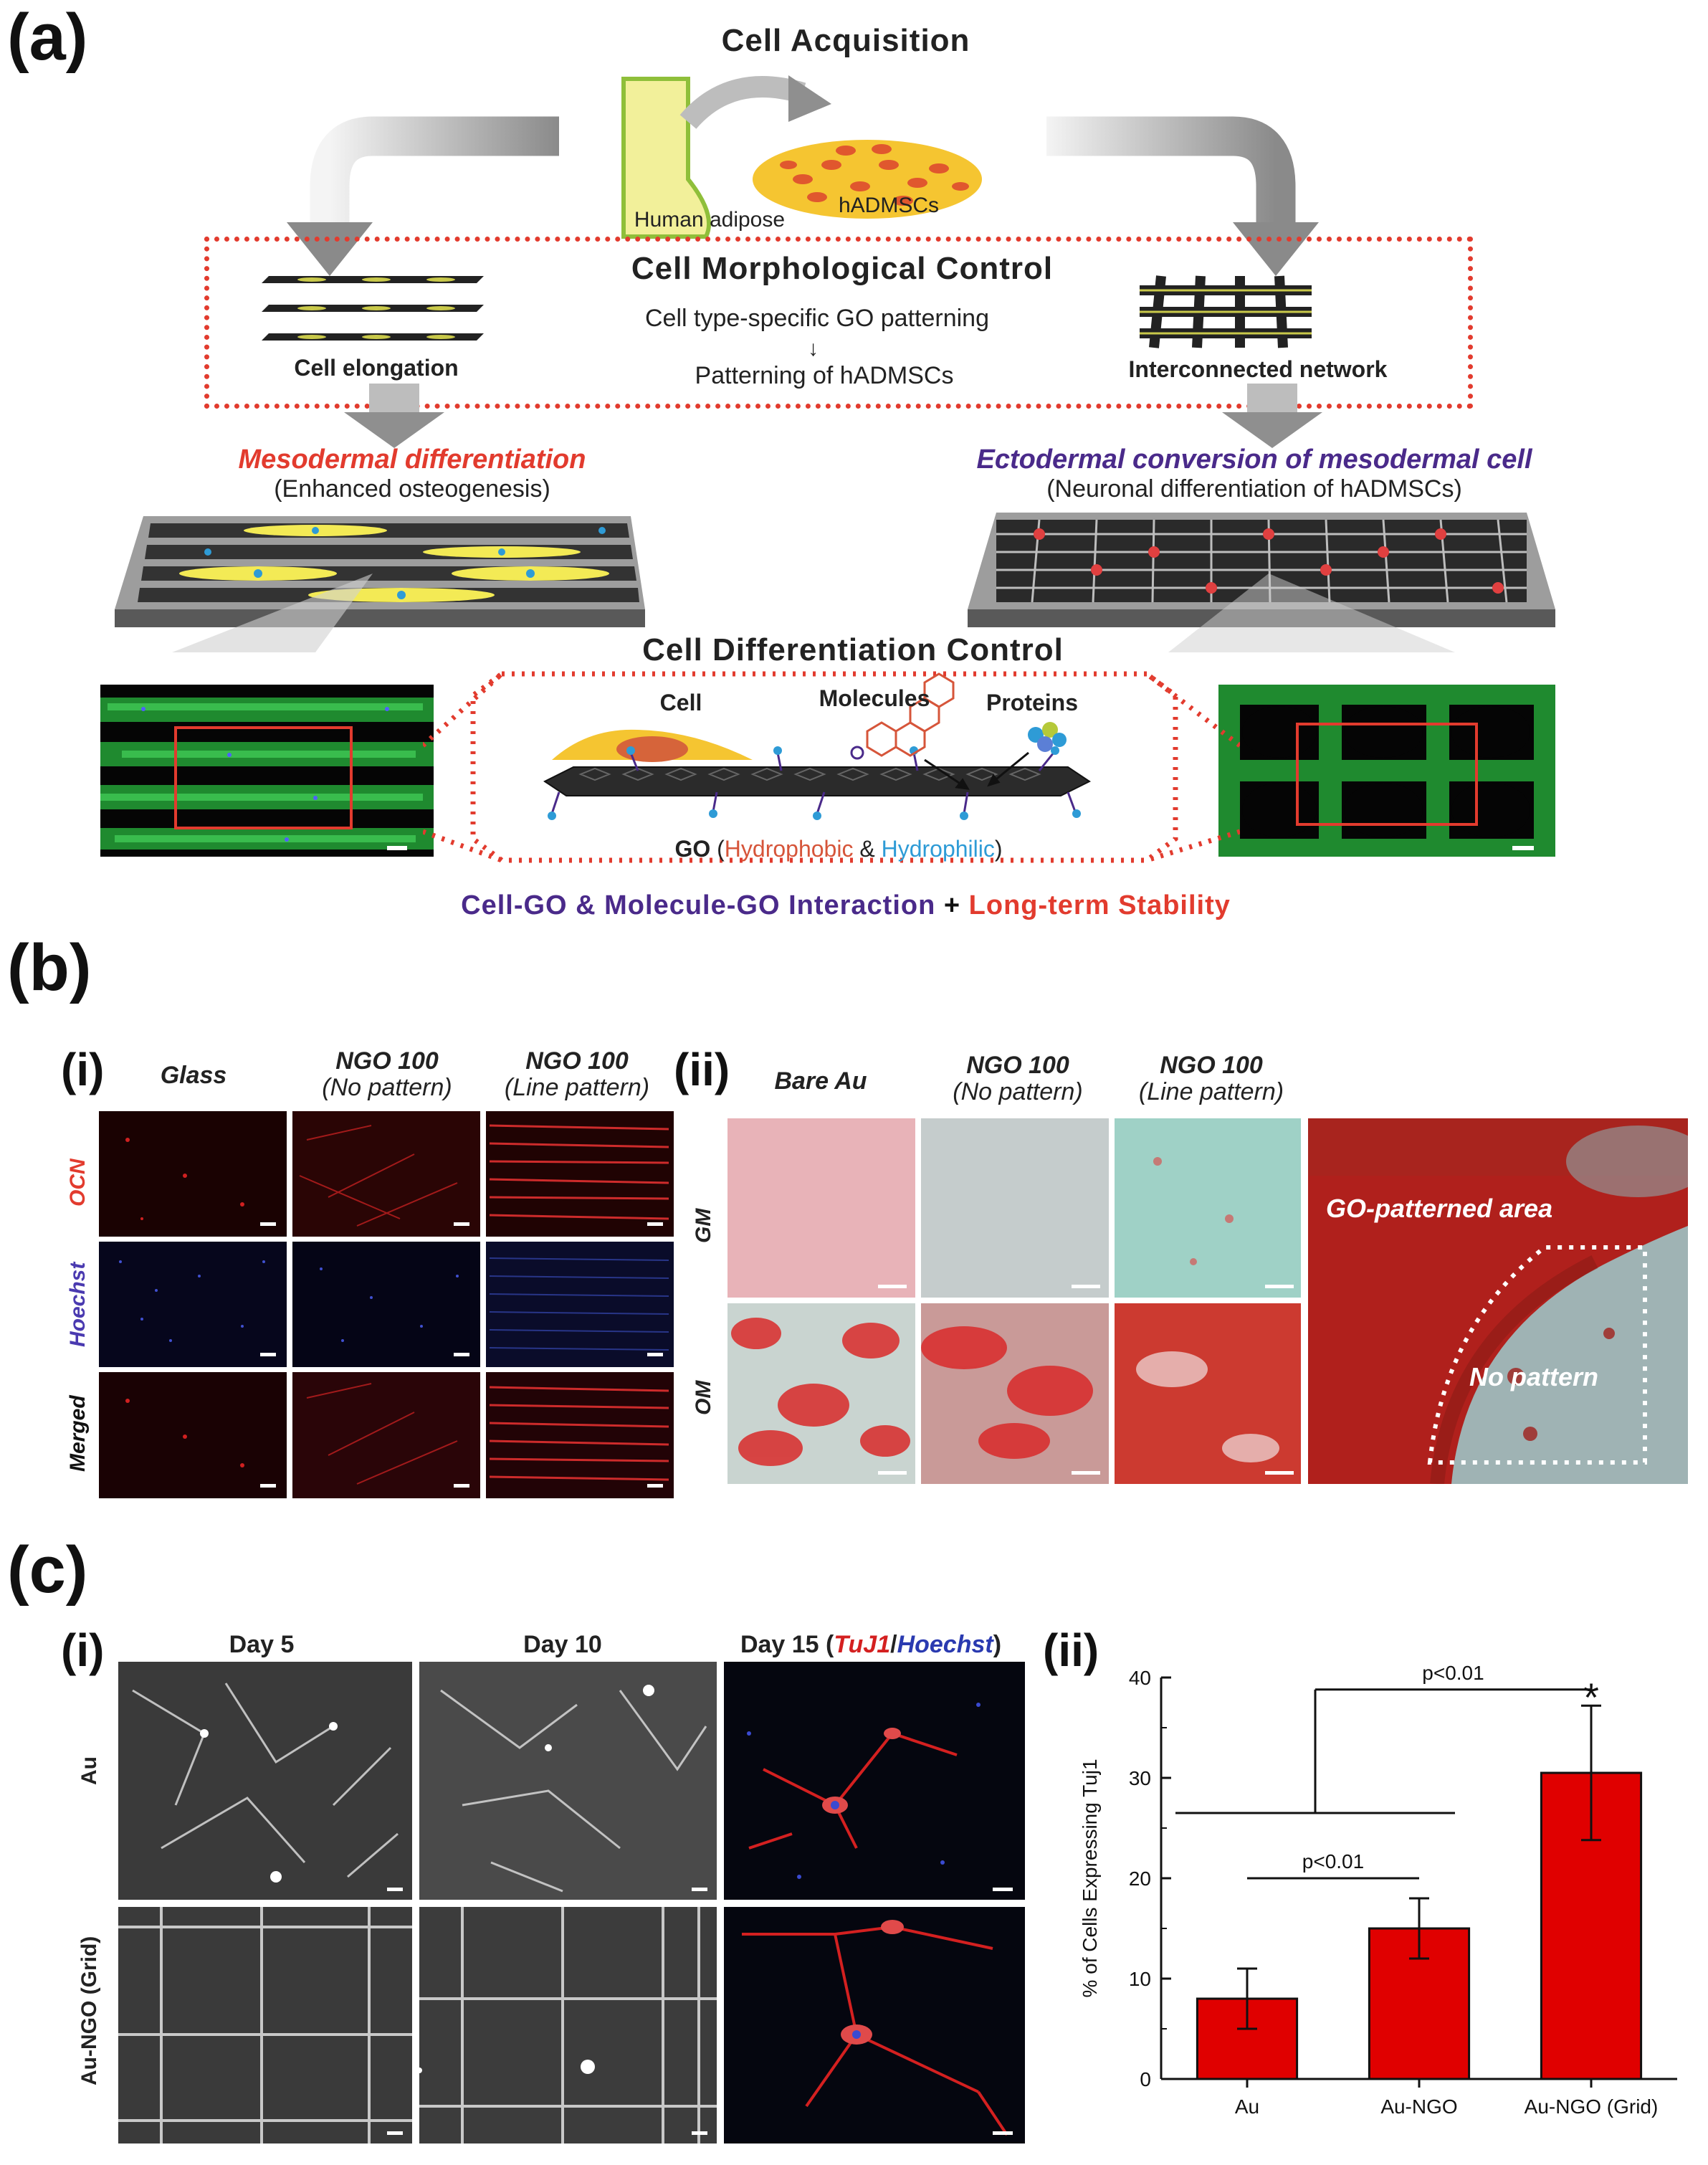 The image size is (1708, 2165). What do you see at coordinates (998, 849) in the screenshot?
I see `go-legend-close: )` at bounding box center [998, 849].